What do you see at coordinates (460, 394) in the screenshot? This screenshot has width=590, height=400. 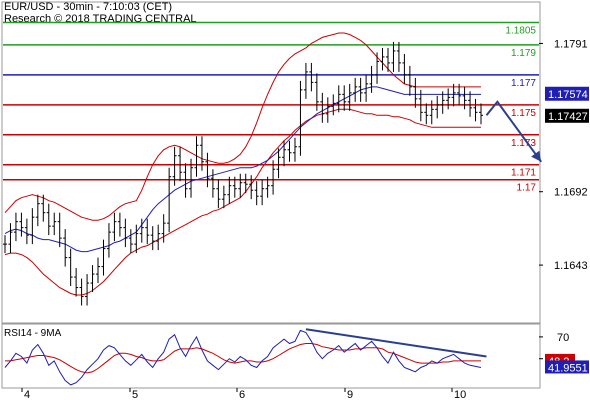 I see `x-tick-label-4: 10` at bounding box center [460, 394].